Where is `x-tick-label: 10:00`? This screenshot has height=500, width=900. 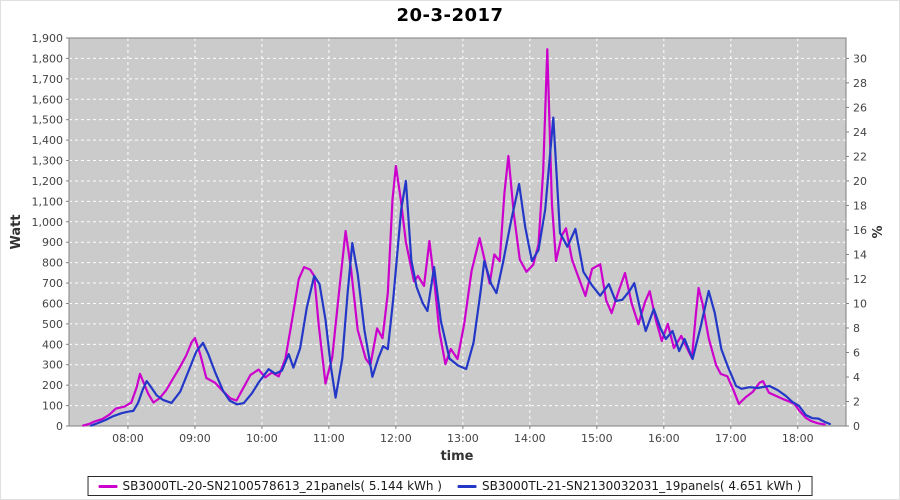 x-tick-label: 10:00 is located at coordinates (262, 438).